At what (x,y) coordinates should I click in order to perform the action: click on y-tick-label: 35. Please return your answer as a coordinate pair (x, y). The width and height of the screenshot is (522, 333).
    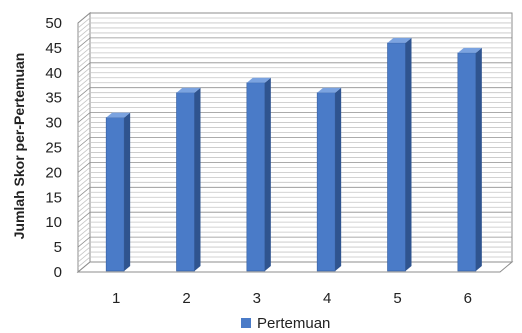
    Looking at the image, I should click on (53, 98).